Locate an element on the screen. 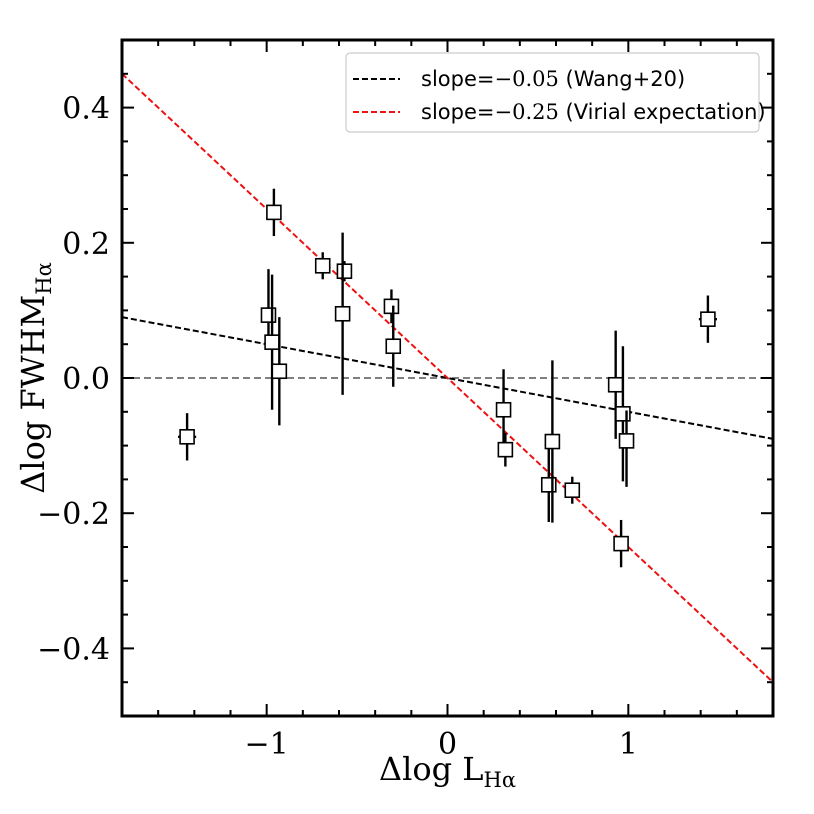 This screenshot has width=814, height=814. y-tick-label: 0.0 is located at coordinates (86, 379).